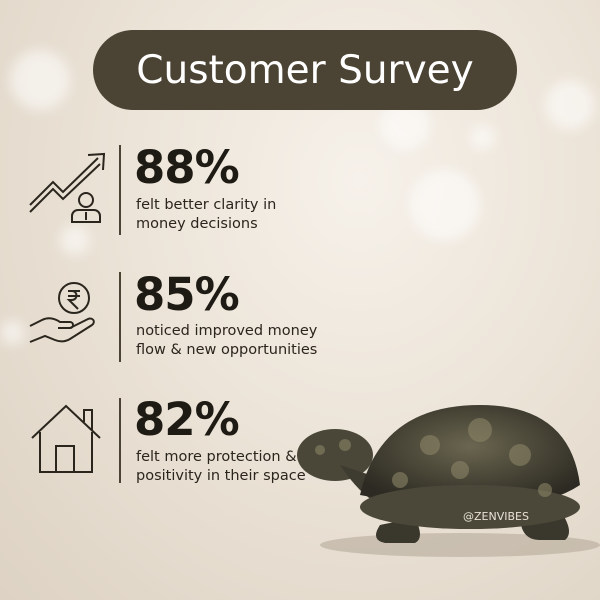 This screenshot has width=600, height=600. I want to click on growth-icon, so click(67, 187).